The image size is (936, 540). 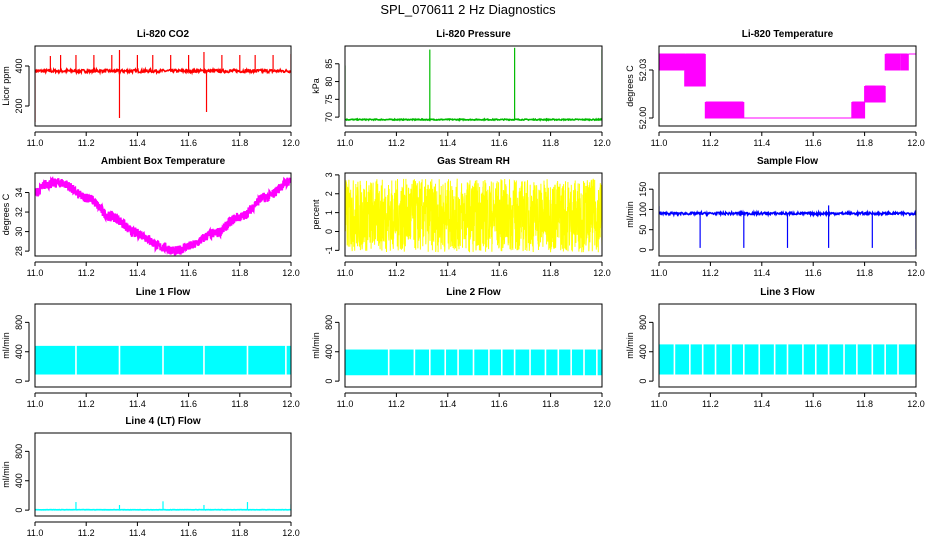 What do you see at coordinates (329, 250) in the screenshot?
I see `y-tick-label: -1` at bounding box center [329, 250].